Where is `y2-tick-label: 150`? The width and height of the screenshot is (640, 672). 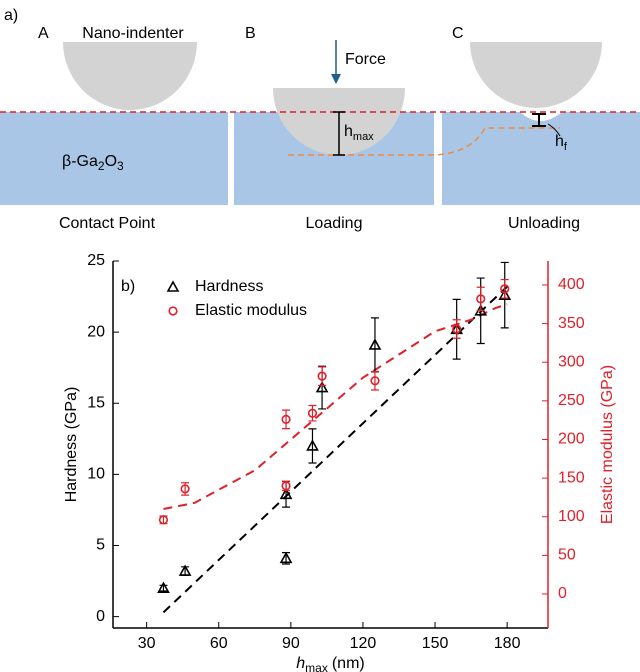 y2-tick-label: 150 is located at coordinates (571, 477).